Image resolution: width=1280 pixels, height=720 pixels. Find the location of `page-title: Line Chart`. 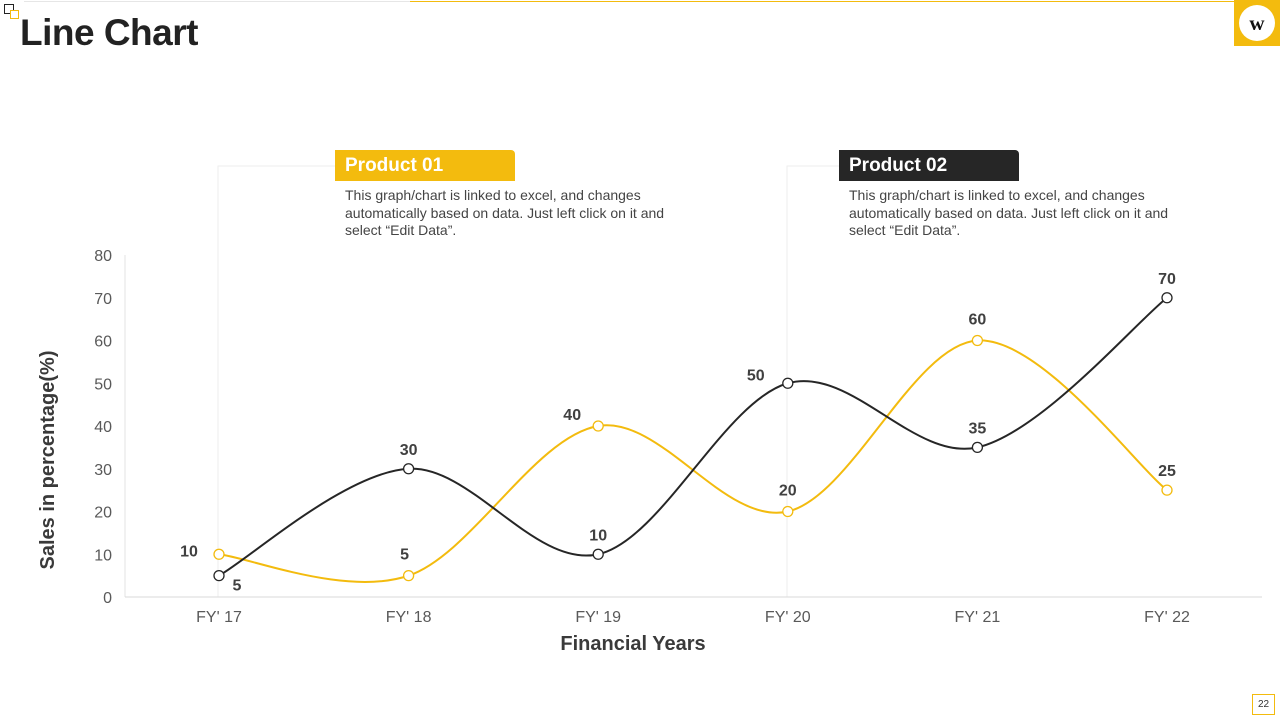

page-title: Line Chart is located at coordinates (109, 32).